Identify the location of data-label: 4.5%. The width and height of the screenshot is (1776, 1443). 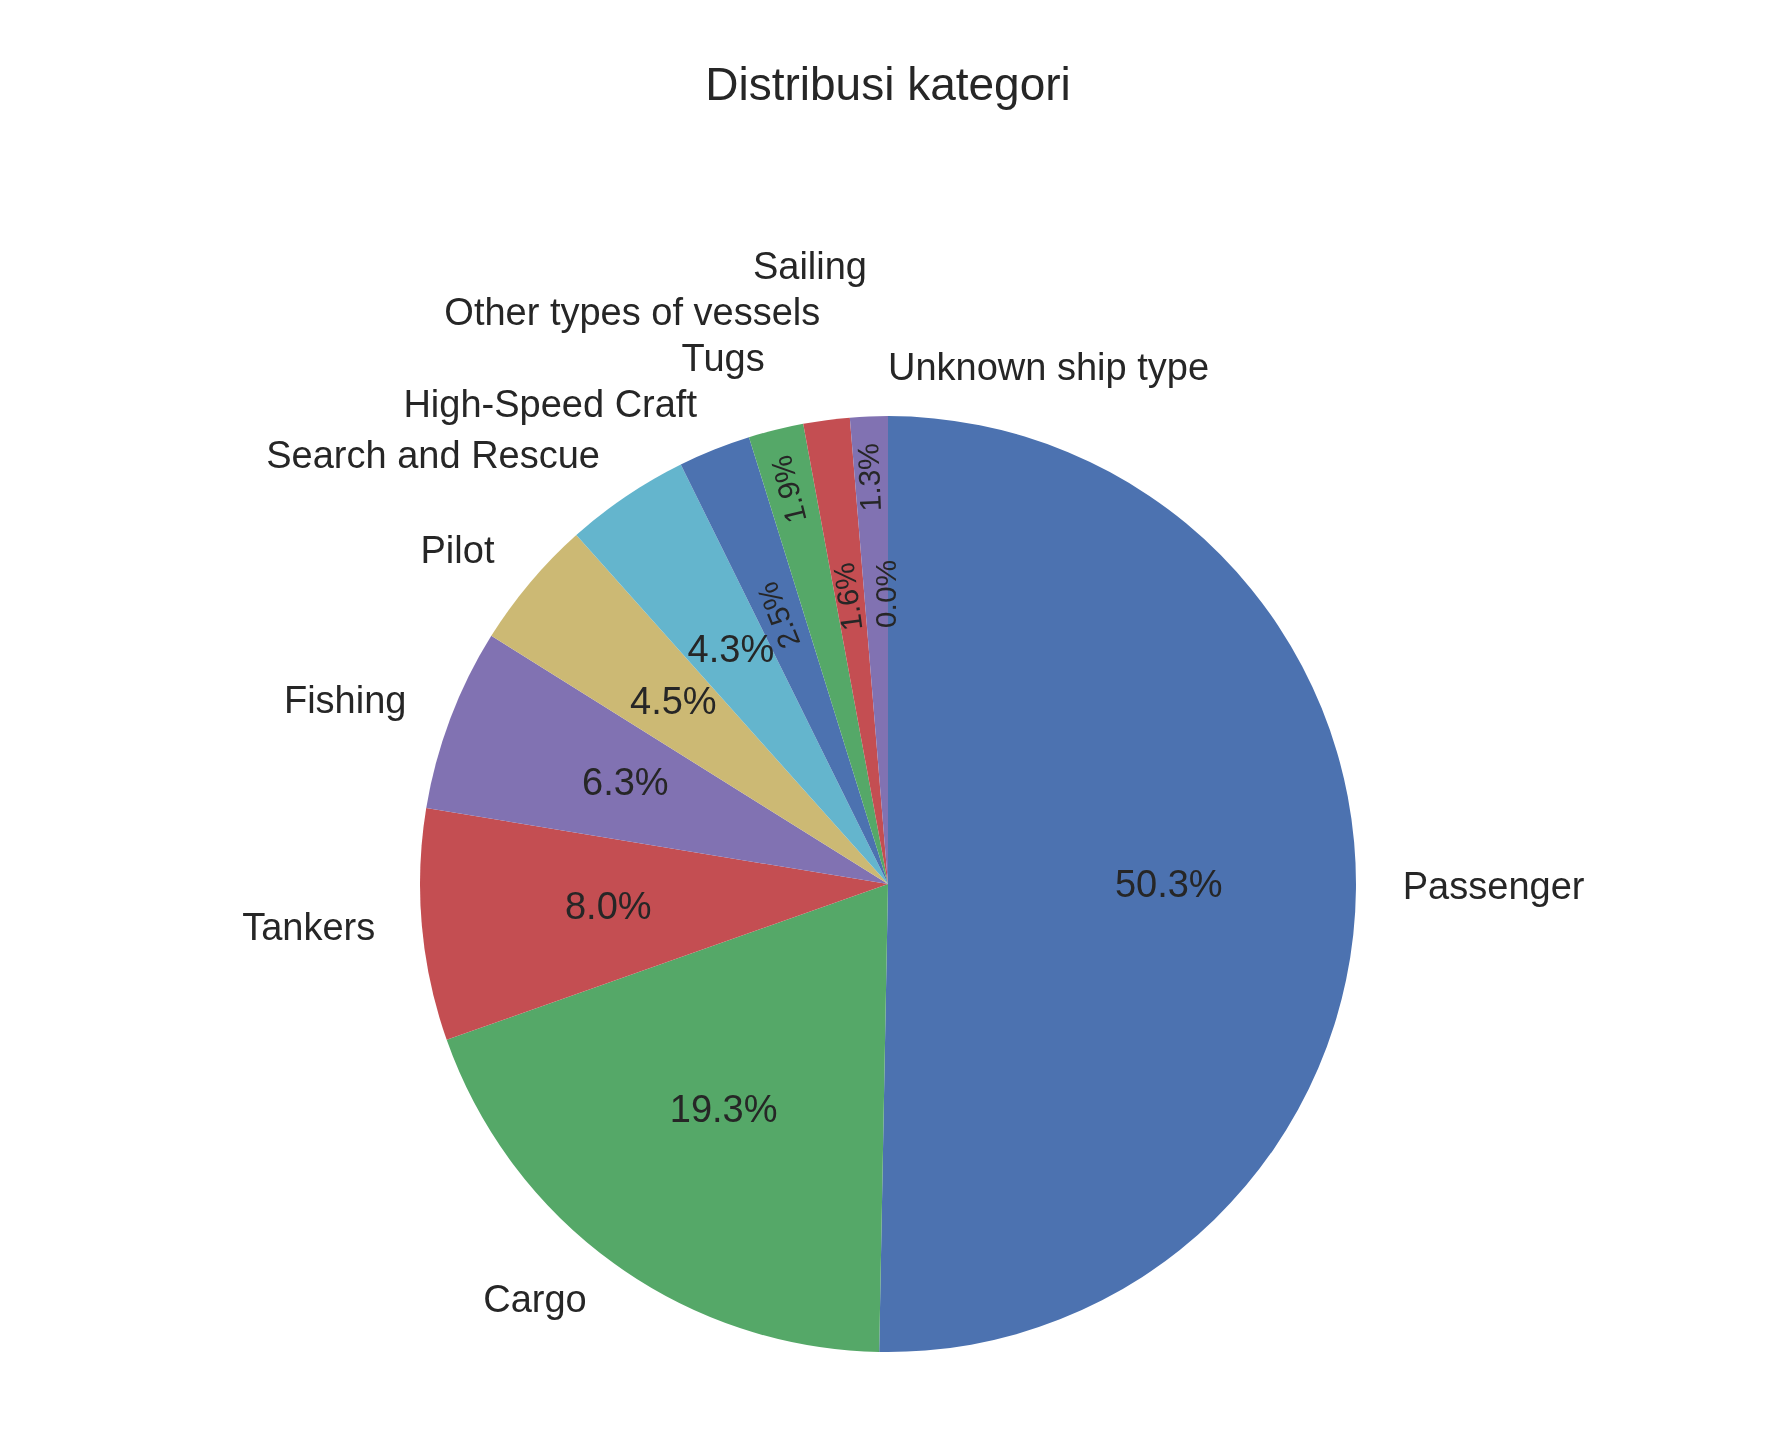
(673, 700).